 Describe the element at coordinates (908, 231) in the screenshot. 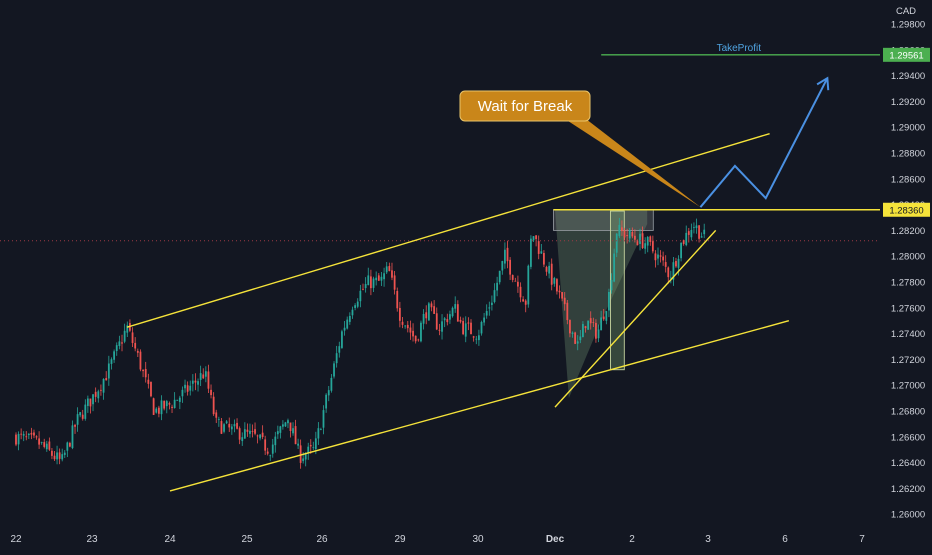

I see `price-tick-label: 1.28200` at that location.